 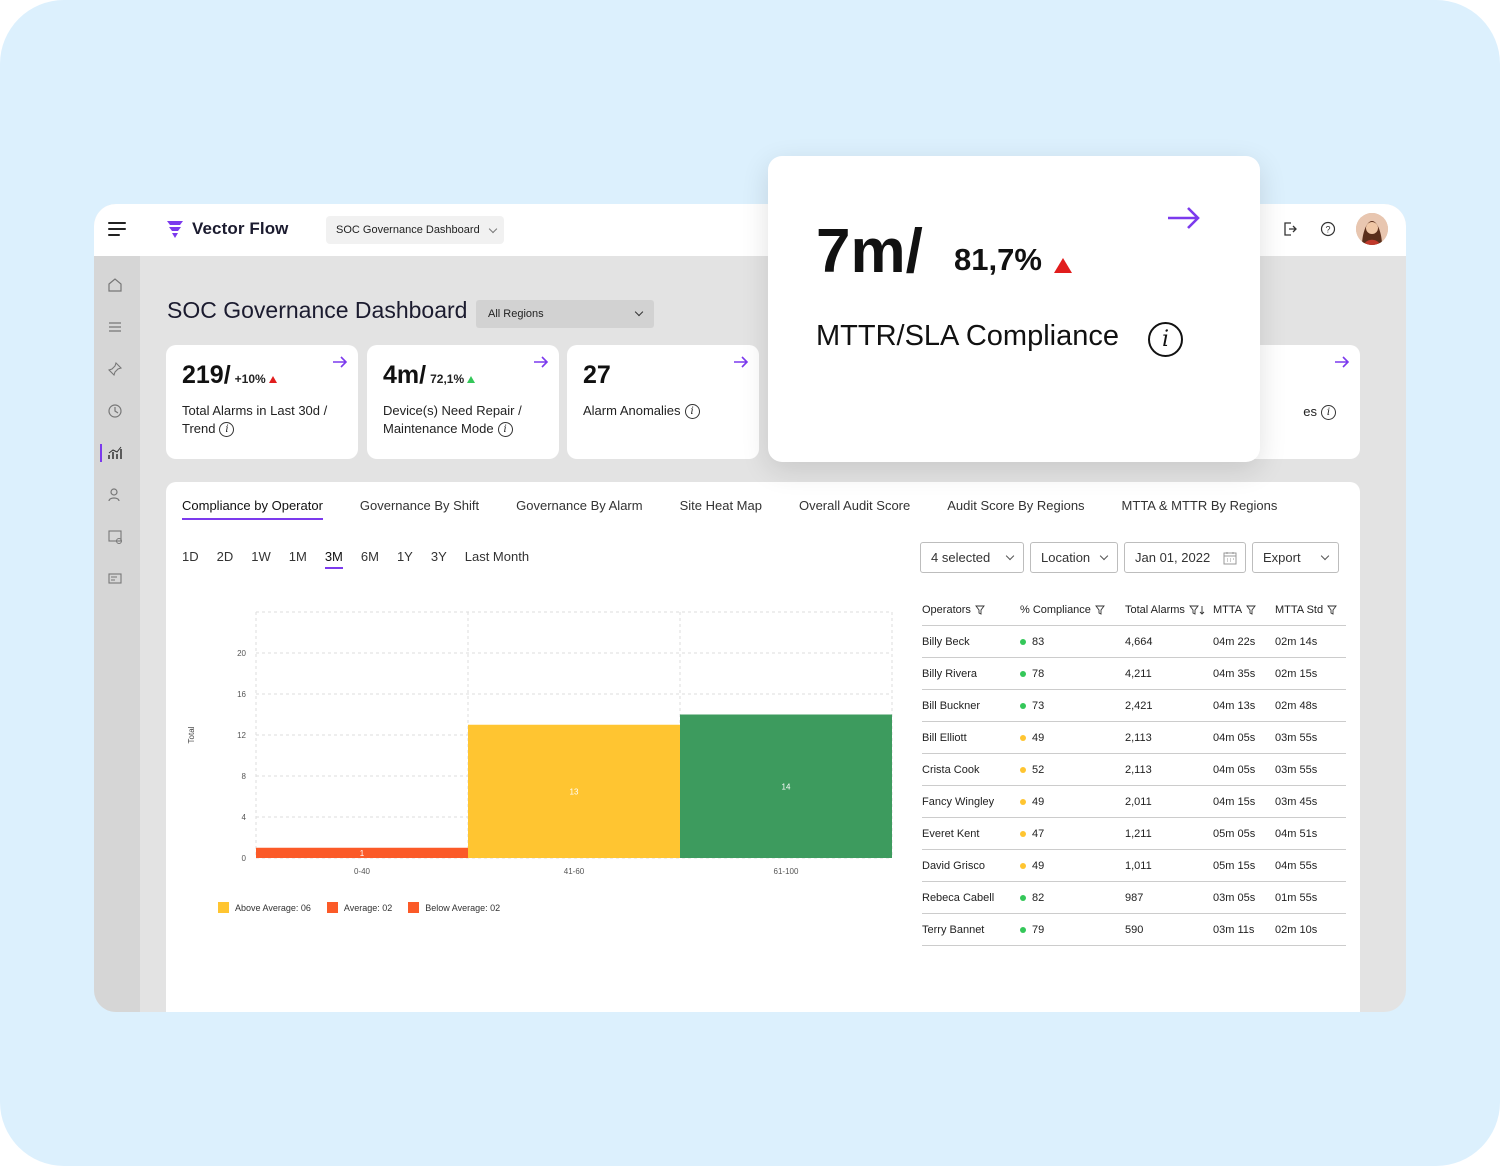 What do you see at coordinates (225, 556) in the screenshot?
I see `range-2d: 2D` at bounding box center [225, 556].